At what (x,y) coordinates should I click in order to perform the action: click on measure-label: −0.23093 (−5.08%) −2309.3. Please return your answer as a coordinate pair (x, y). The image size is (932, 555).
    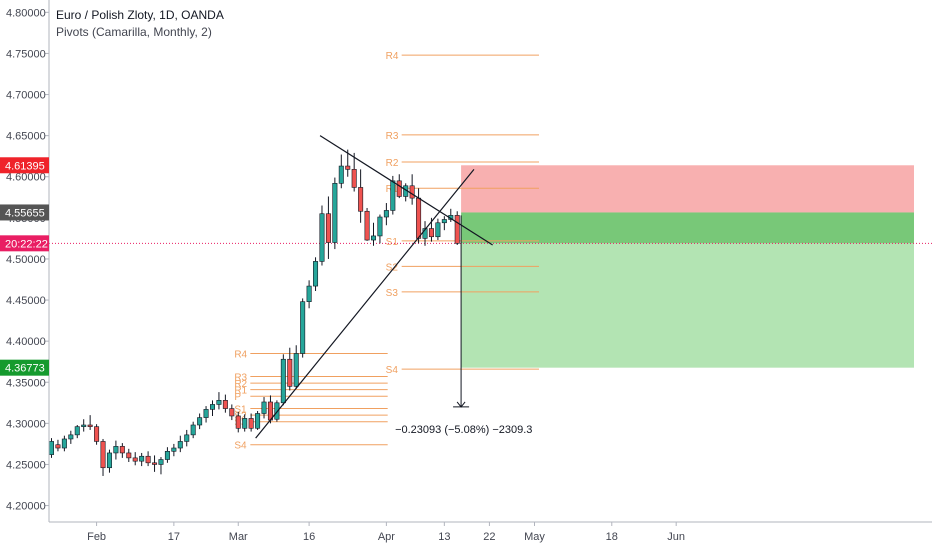
    Looking at the image, I should click on (463, 430).